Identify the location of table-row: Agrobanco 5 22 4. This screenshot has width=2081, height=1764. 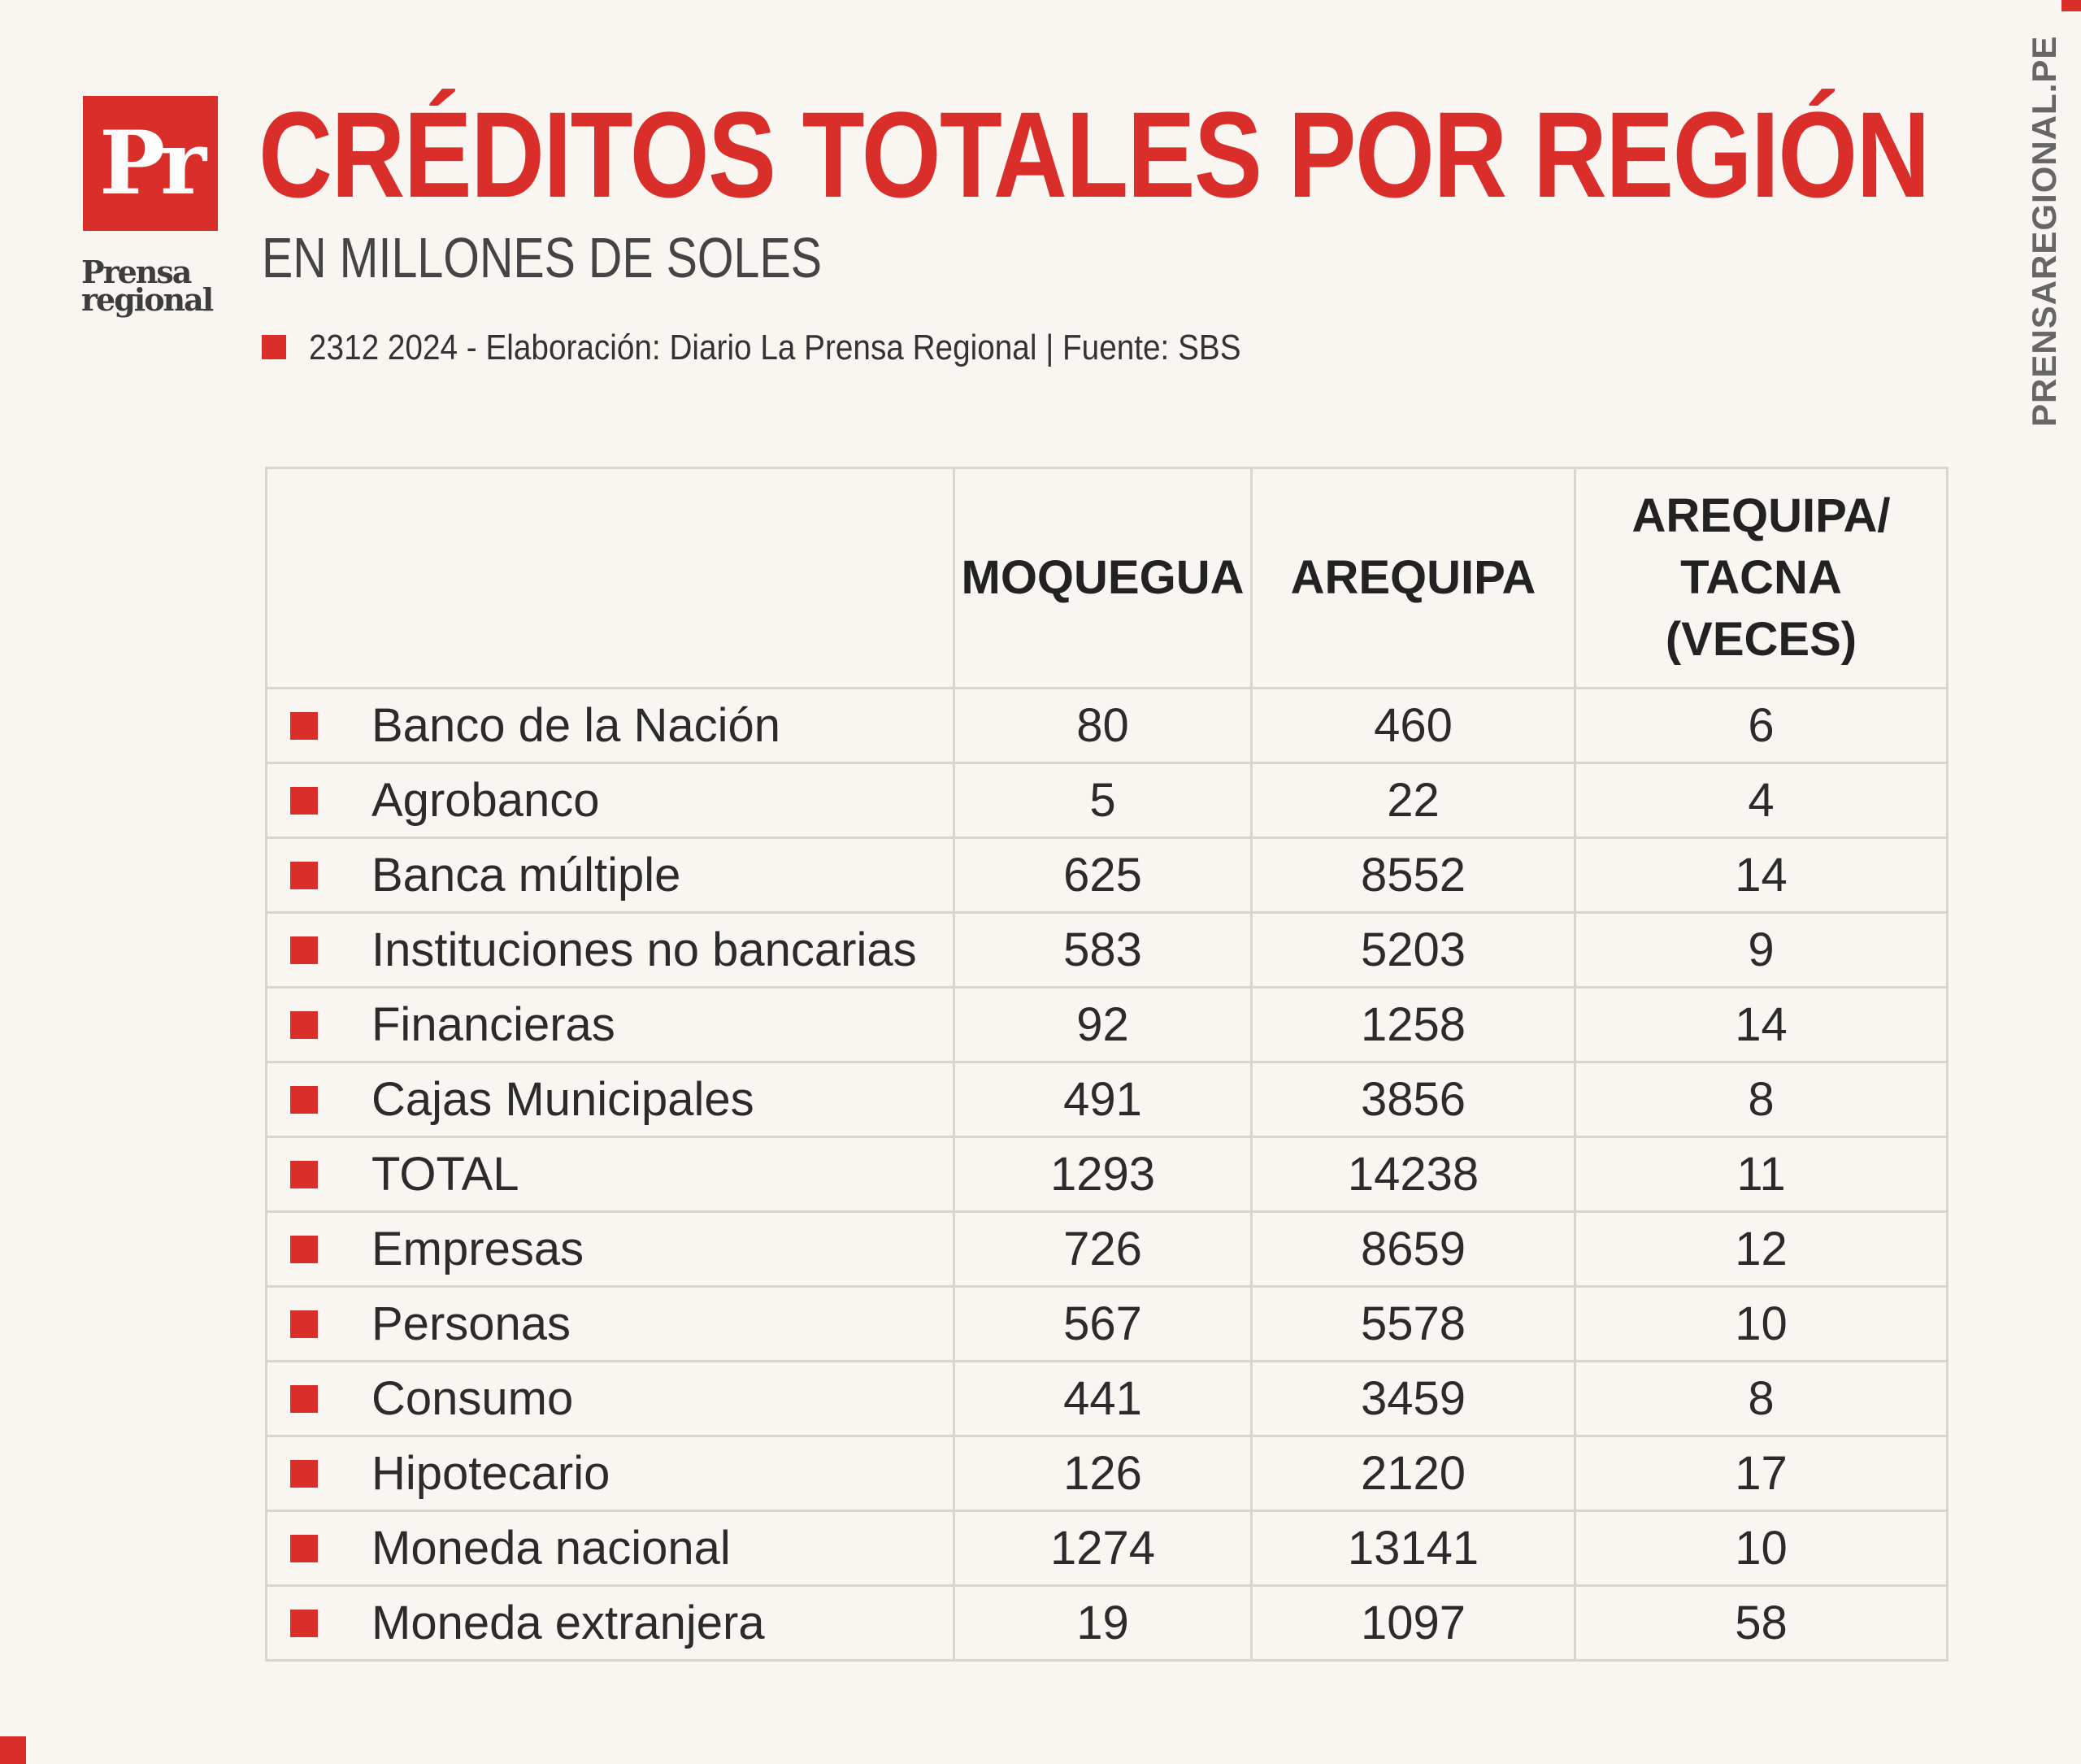
(1106, 800).